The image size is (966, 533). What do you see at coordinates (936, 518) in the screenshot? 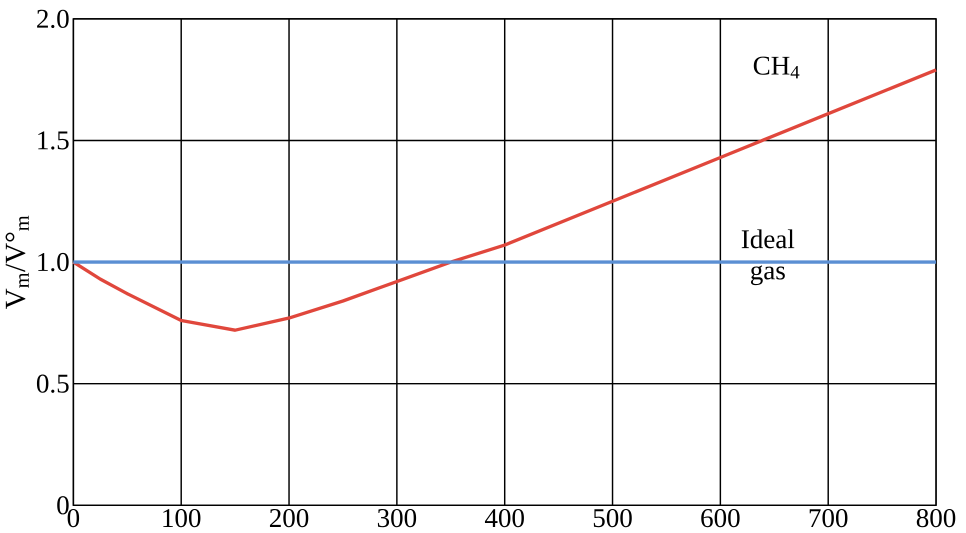
I see `x-tick-label: 800` at bounding box center [936, 518].